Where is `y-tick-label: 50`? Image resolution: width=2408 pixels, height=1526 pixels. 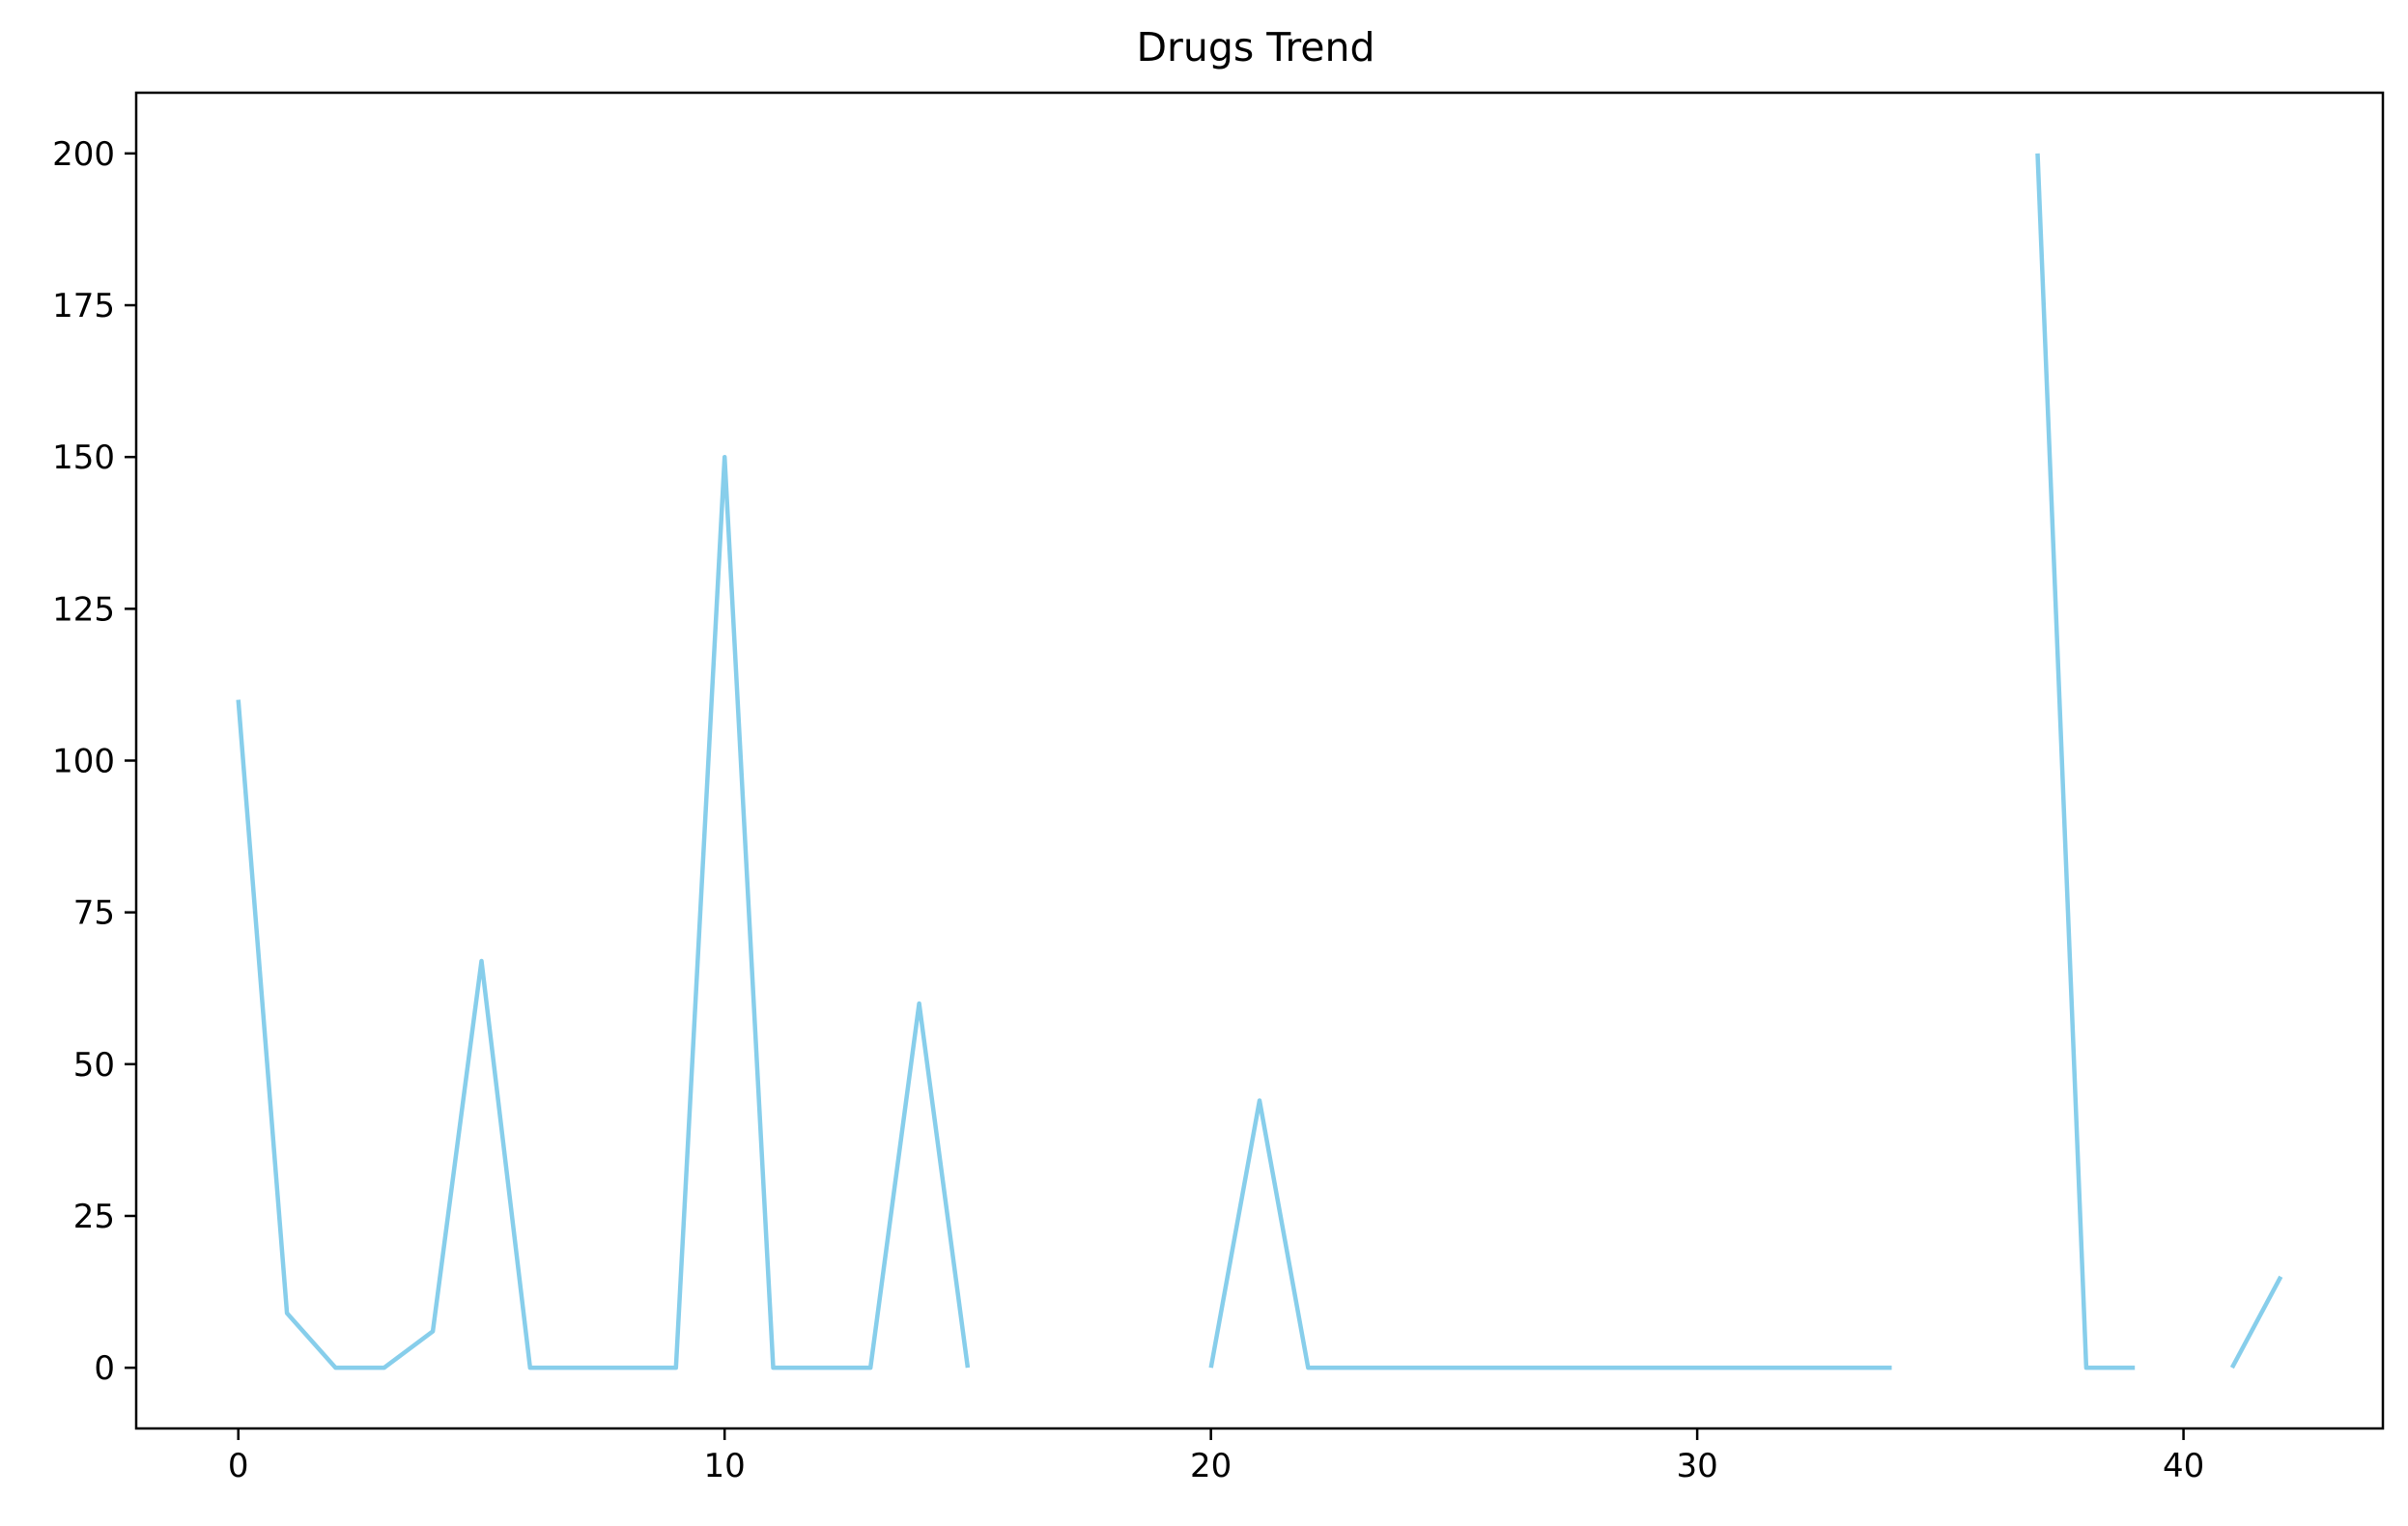 y-tick-label: 50 is located at coordinates (94, 1065).